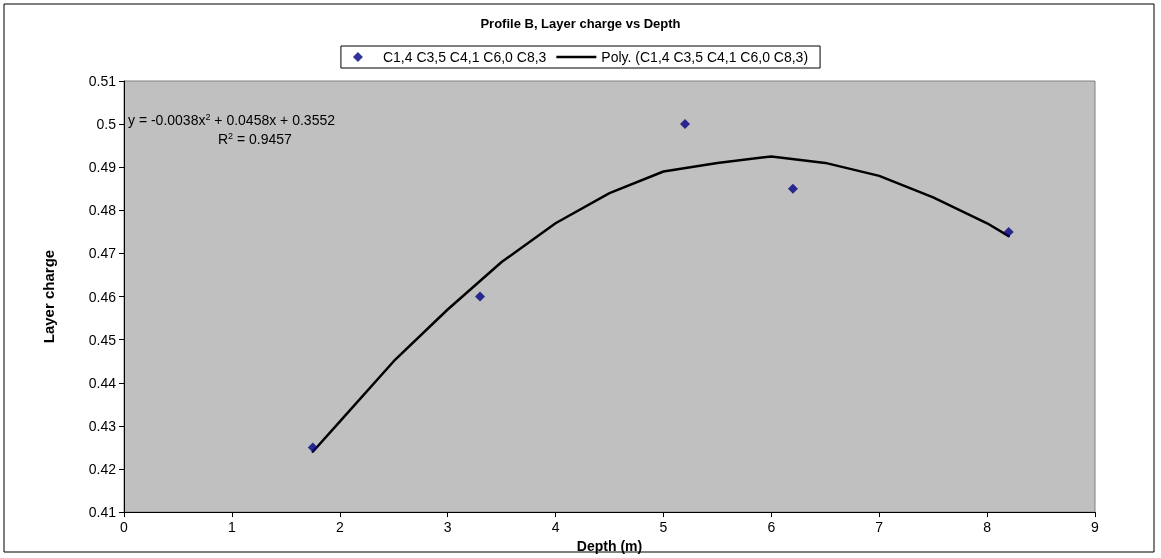 The width and height of the screenshot is (1161, 558). Describe the element at coordinates (102, 468) in the screenshot. I see `y-tick-label: 0.42` at that location.